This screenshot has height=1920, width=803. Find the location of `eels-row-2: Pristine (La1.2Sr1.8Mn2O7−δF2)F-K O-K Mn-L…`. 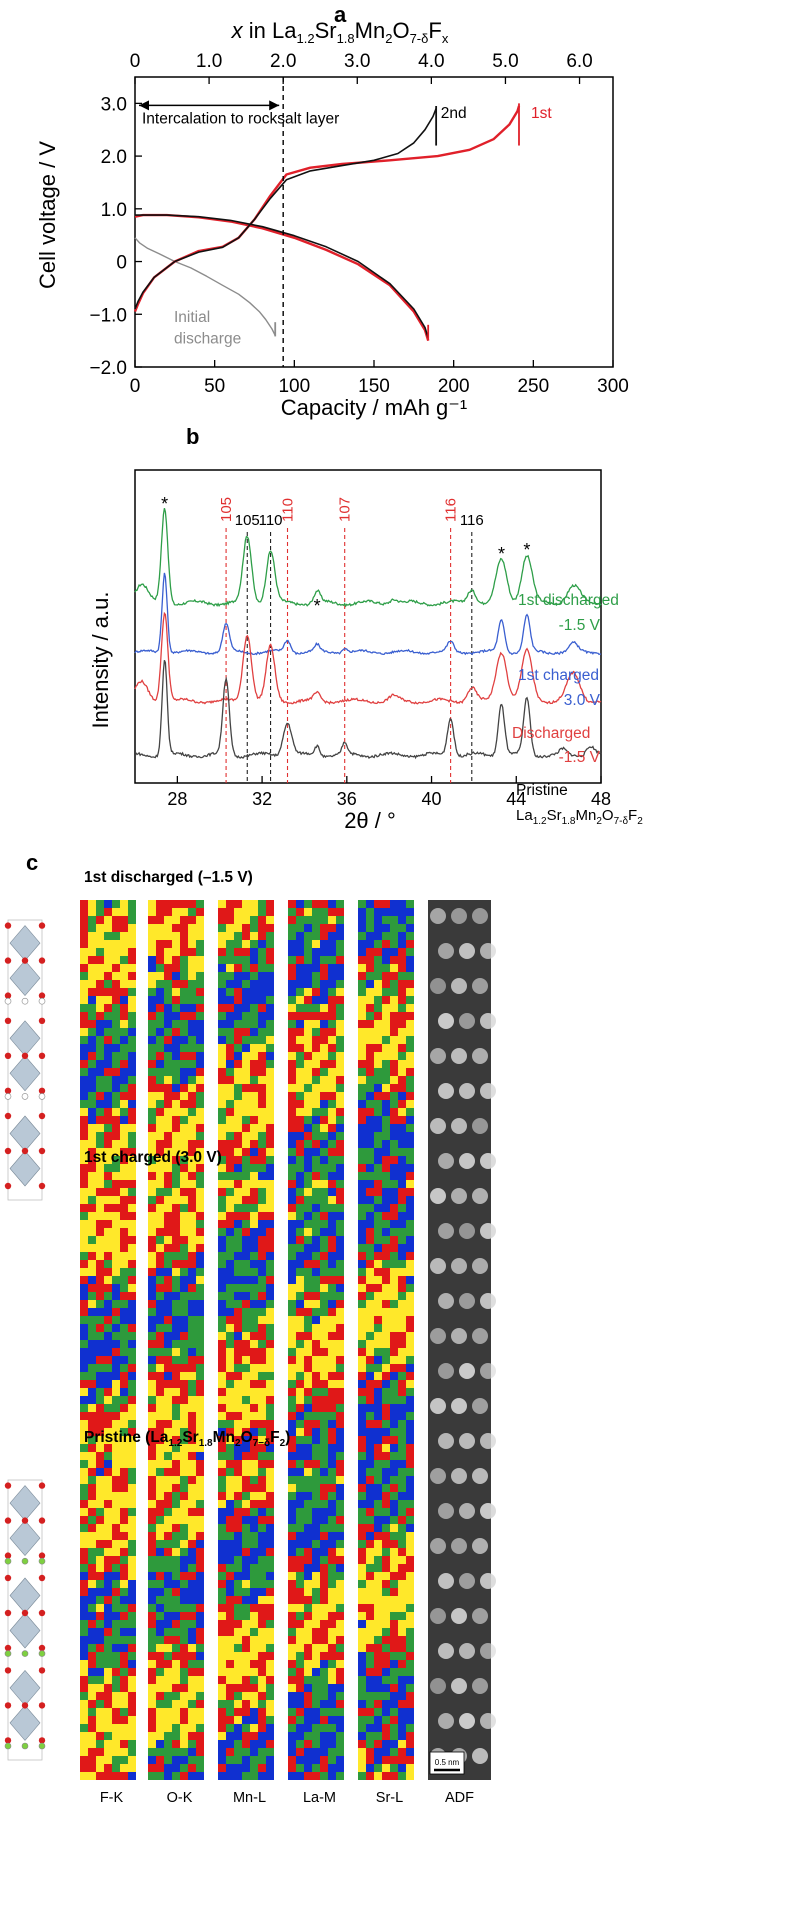

eels-row-2: Pristine (La1.2Sr1.8Mn2O7−δF2)F-K O-K Mn-L… is located at coordinates (250, 1617).